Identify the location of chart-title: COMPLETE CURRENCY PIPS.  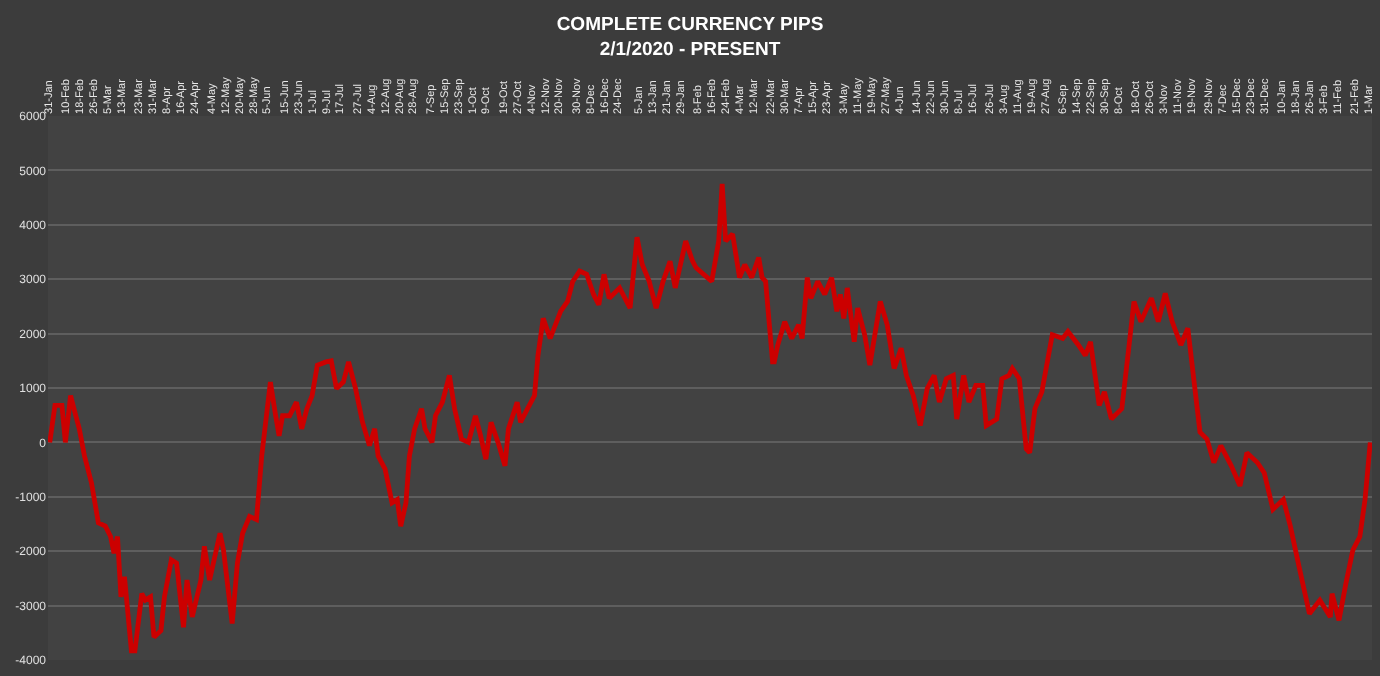
(690, 25).